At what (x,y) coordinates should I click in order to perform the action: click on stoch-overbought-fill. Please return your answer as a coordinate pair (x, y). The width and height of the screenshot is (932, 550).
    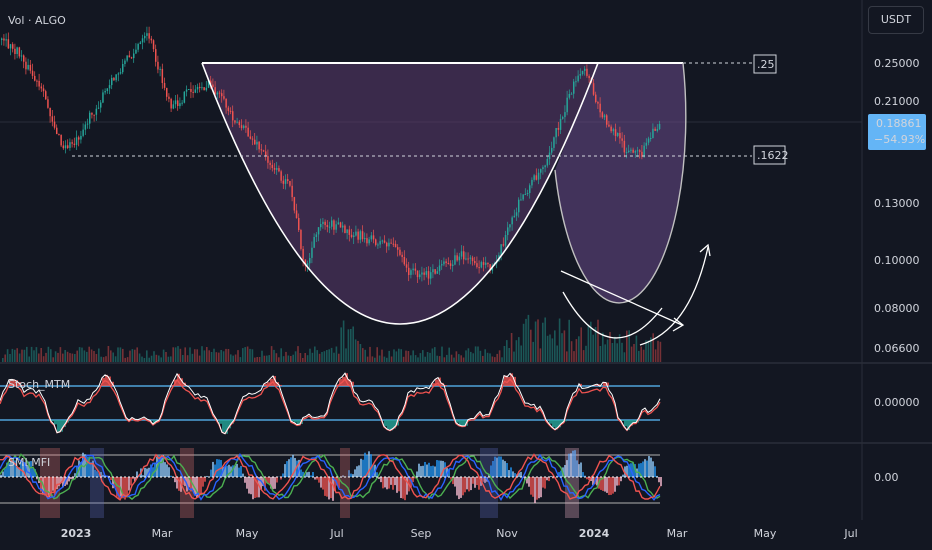
    Looking at the image, I should click on (436, 382).